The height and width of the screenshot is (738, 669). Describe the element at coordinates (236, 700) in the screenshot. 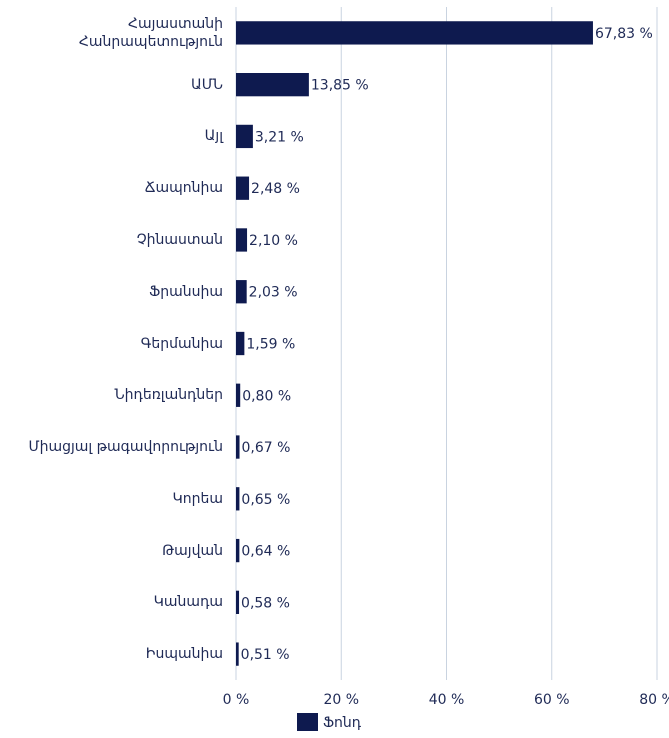

I see `x-tick-label: 0 %` at that location.